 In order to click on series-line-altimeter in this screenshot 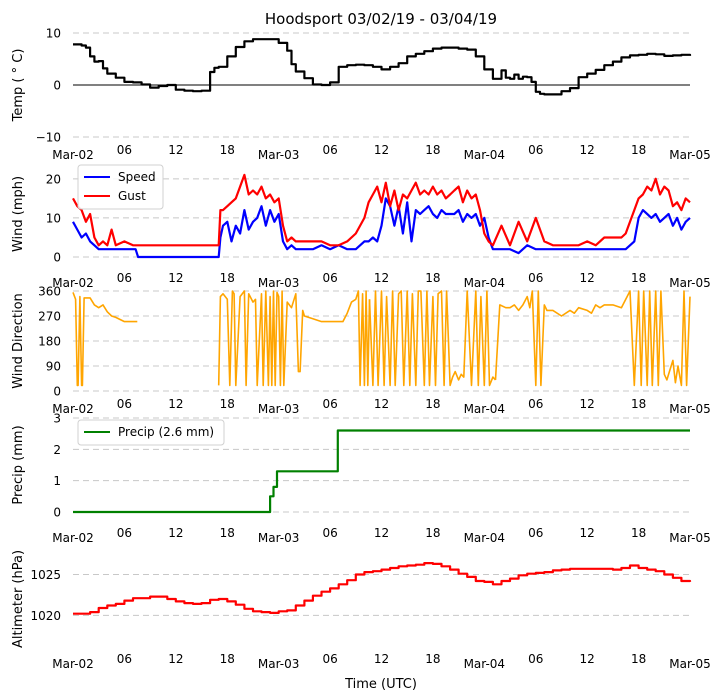, I will do `click(382, 588)`.